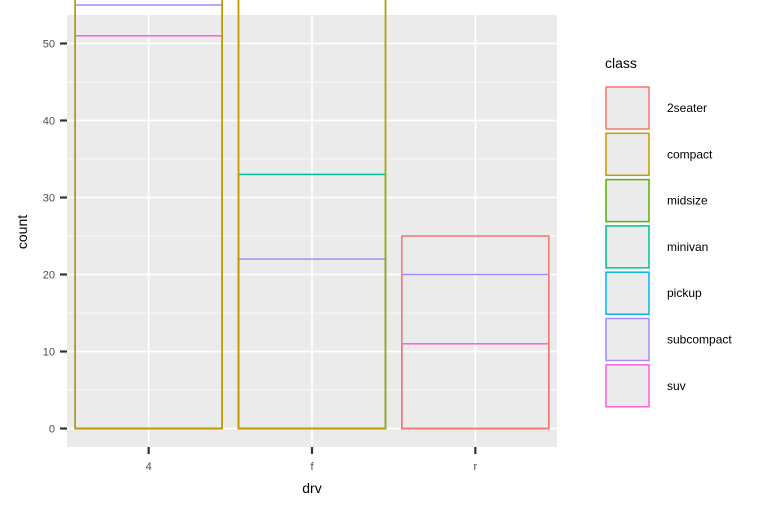 Image resolution: width=768 pixels, height=512 pixels. What do you see at coordinates (55, 237) in the screenshot?
I see `y-axis: 0 10 20 30 40 50` at bounding box center [55, 237].